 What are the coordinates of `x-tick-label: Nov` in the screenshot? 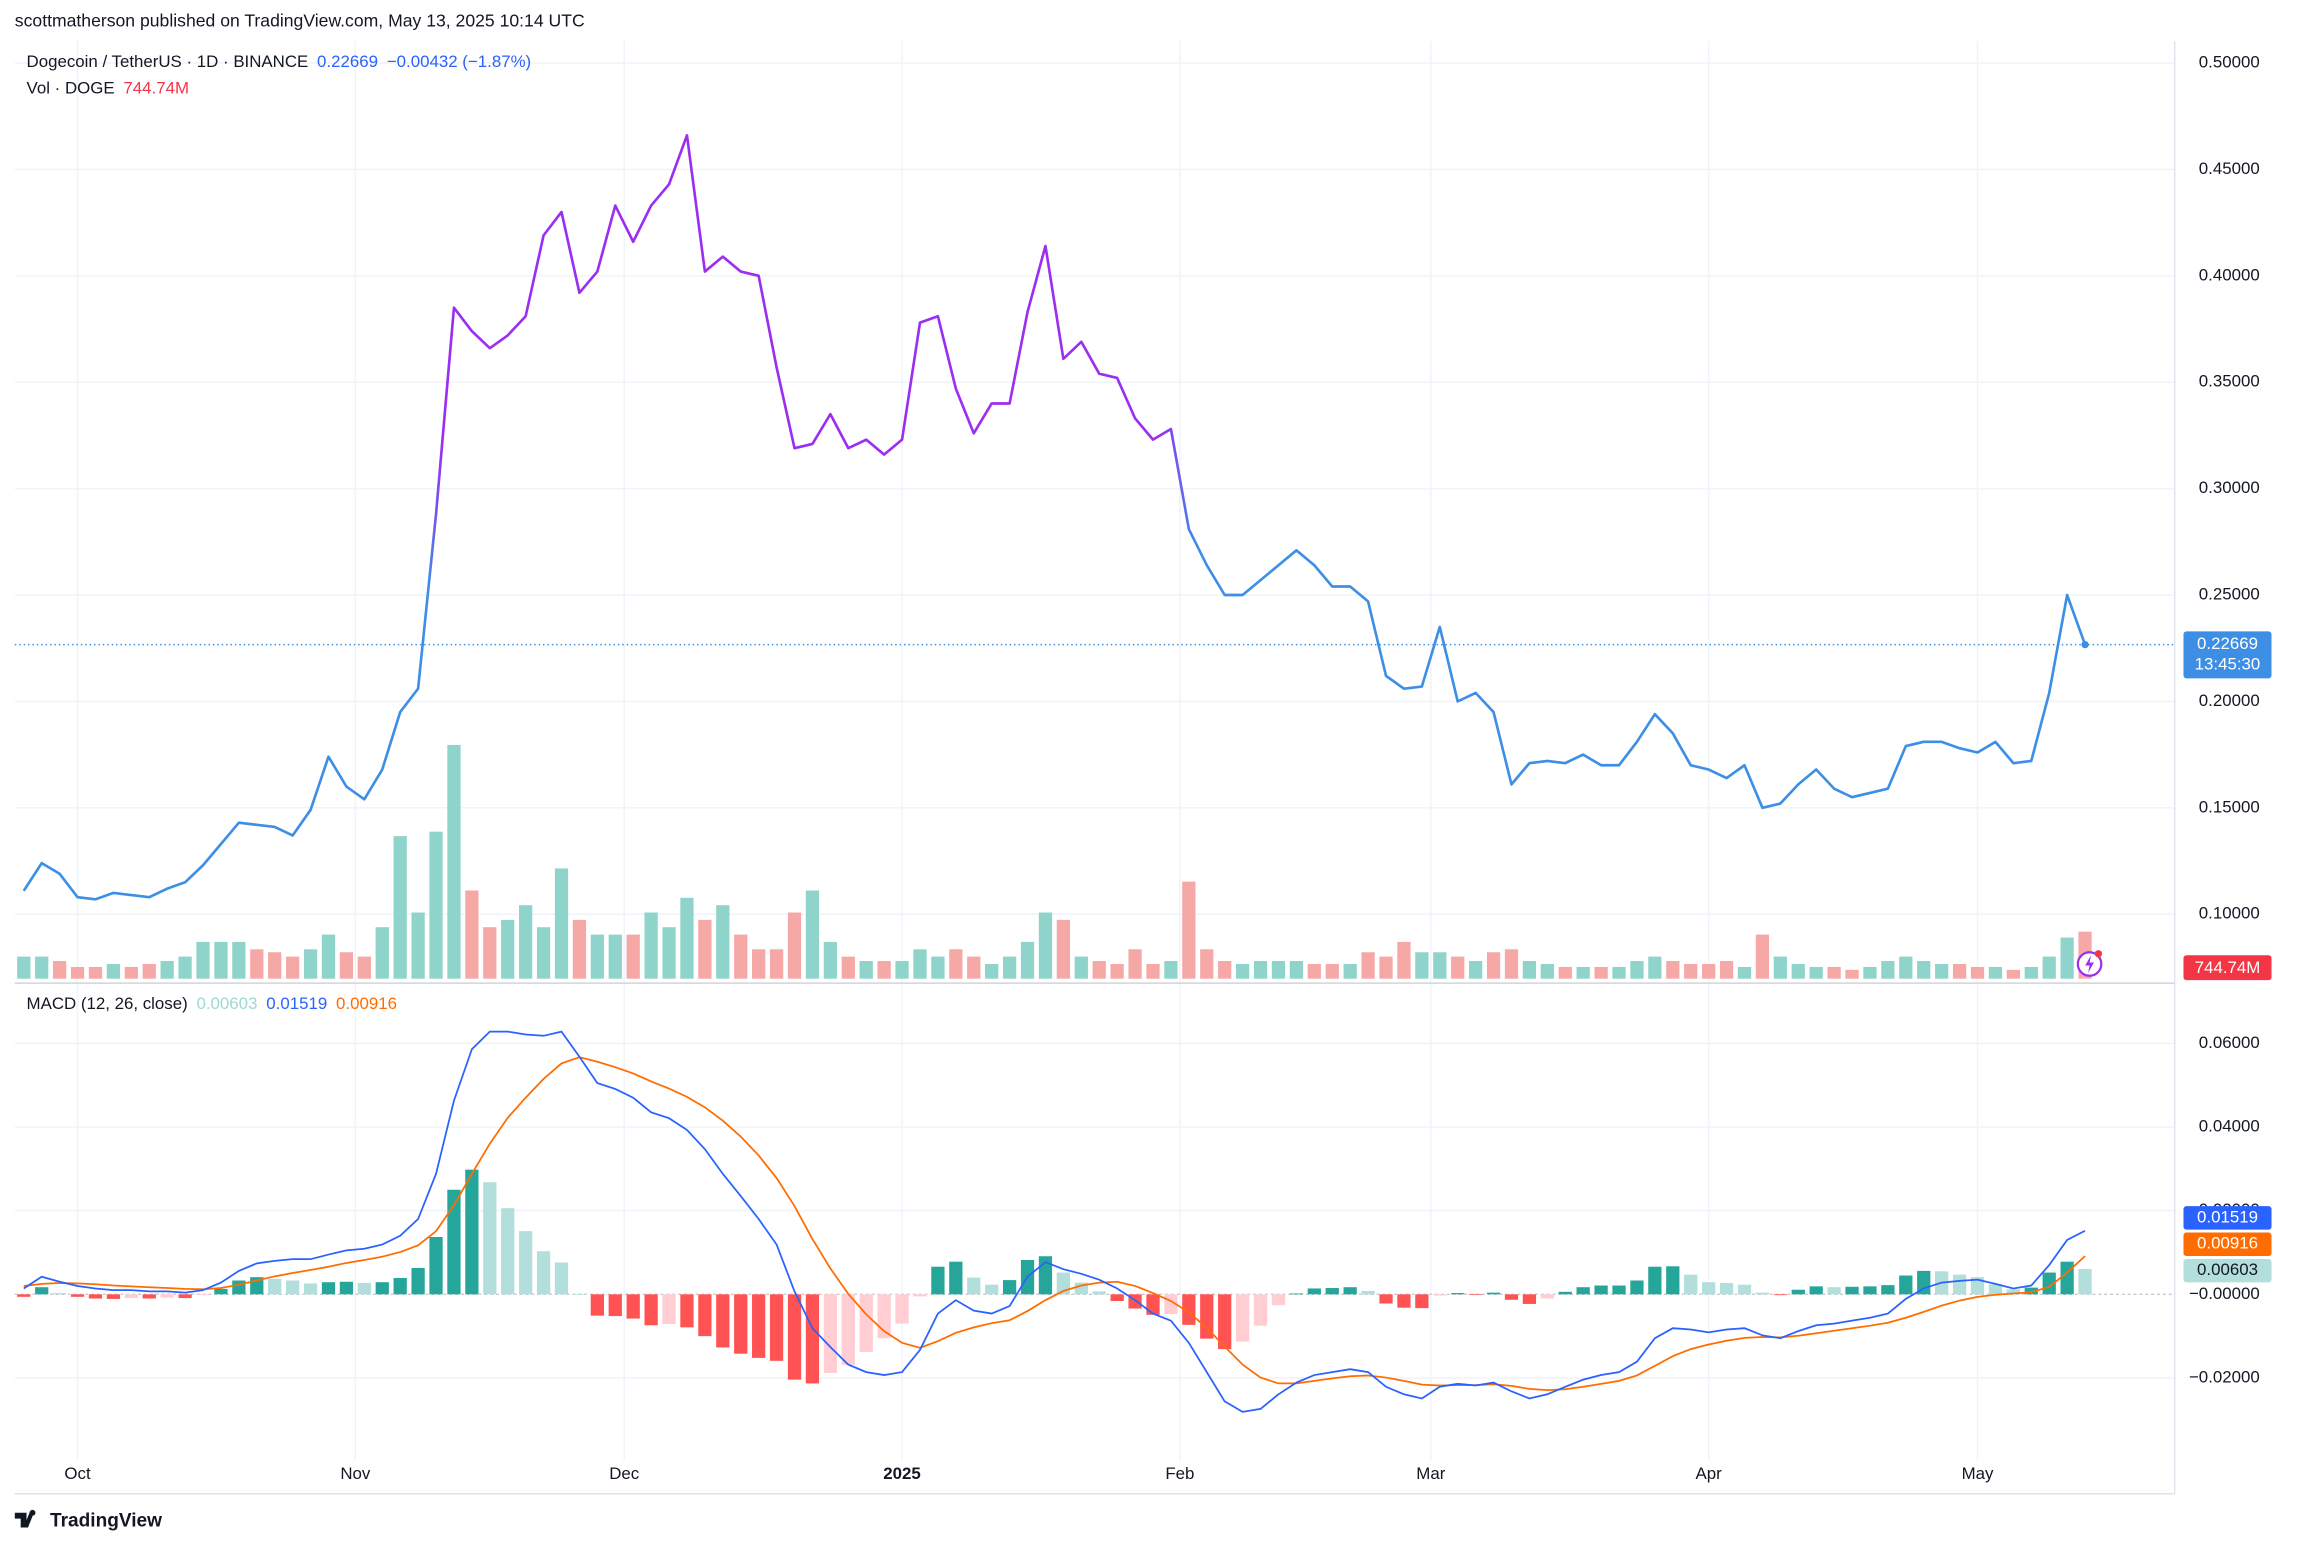 It's located at (355, 1473).